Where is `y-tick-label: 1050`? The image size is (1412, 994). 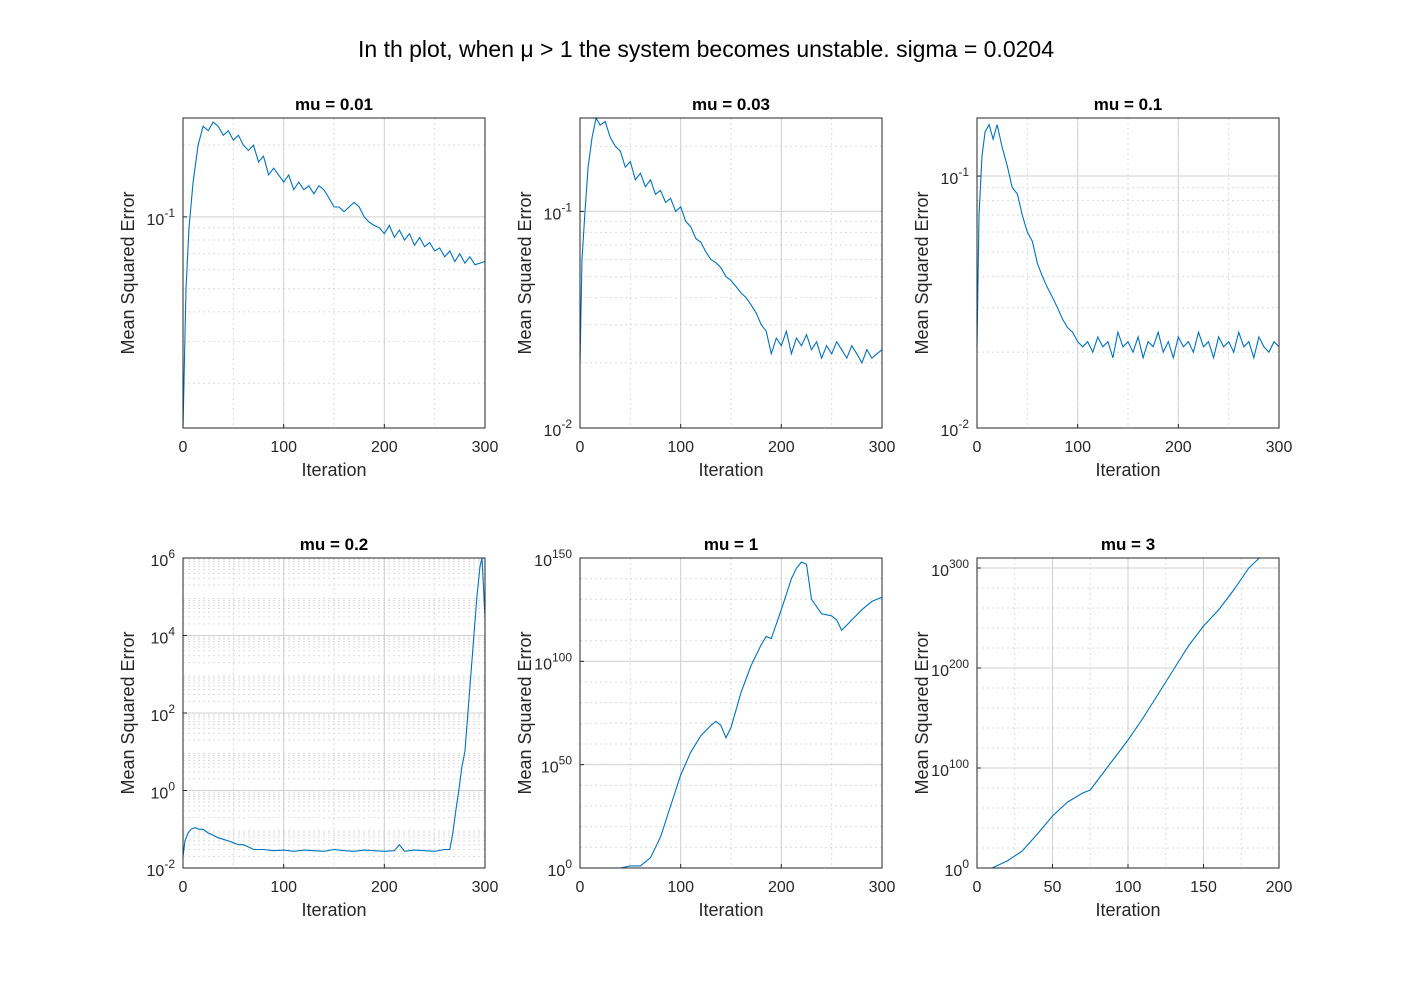 y-tick-label: 1050 is located at coordinates (556, 765).